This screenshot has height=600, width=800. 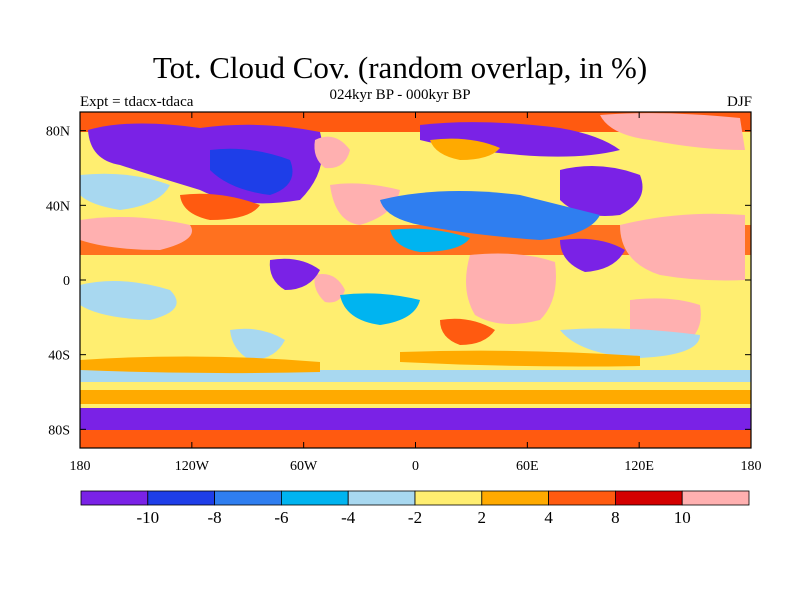 What do you see at coordinates (59, 356) in the screenshot?
I see `y-tick-label: 40S` at bounding box center [59, 356].